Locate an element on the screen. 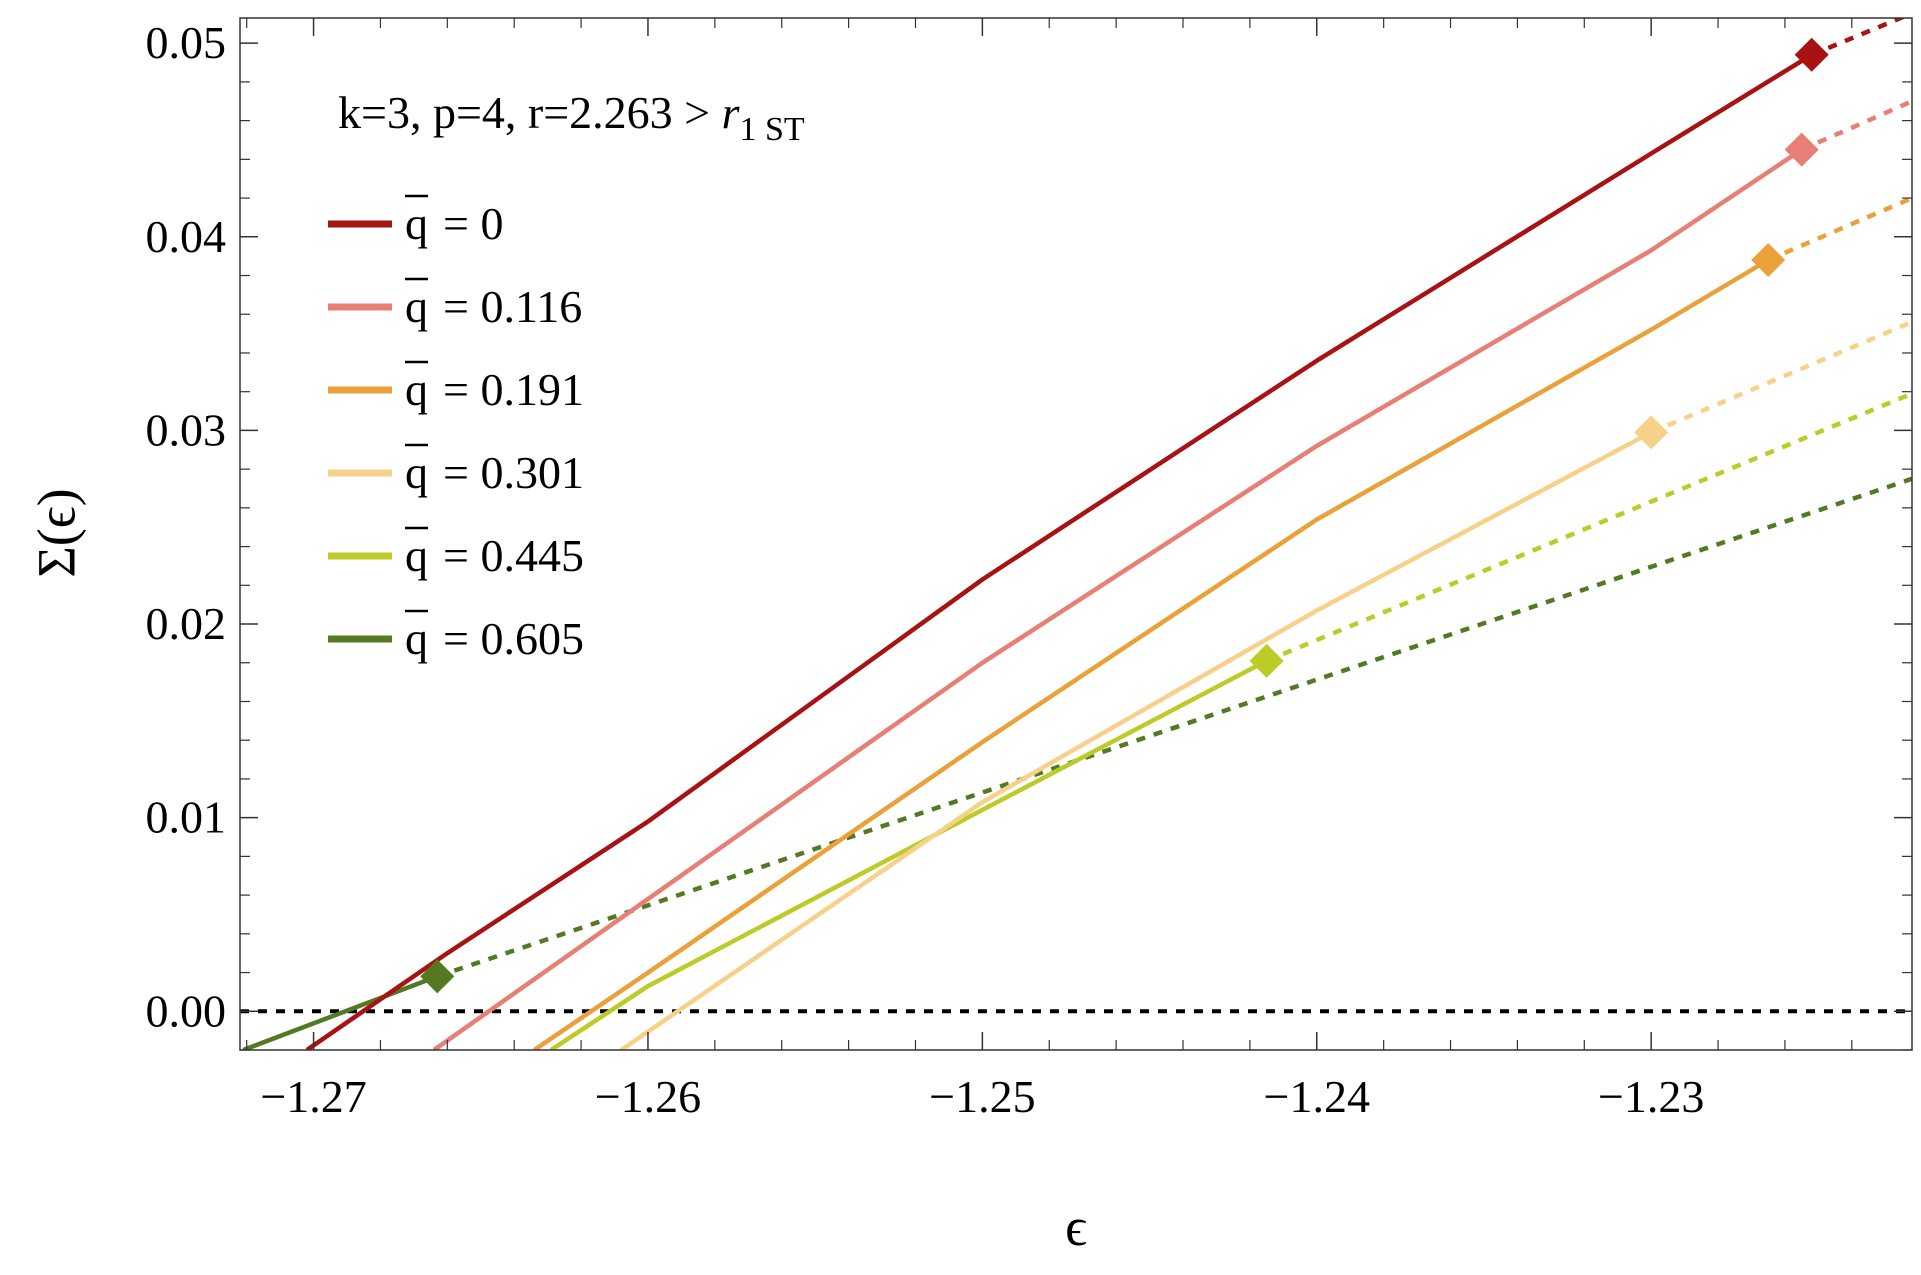  x-tick-label: −1.23 is located at coordinates (1651, 1096).